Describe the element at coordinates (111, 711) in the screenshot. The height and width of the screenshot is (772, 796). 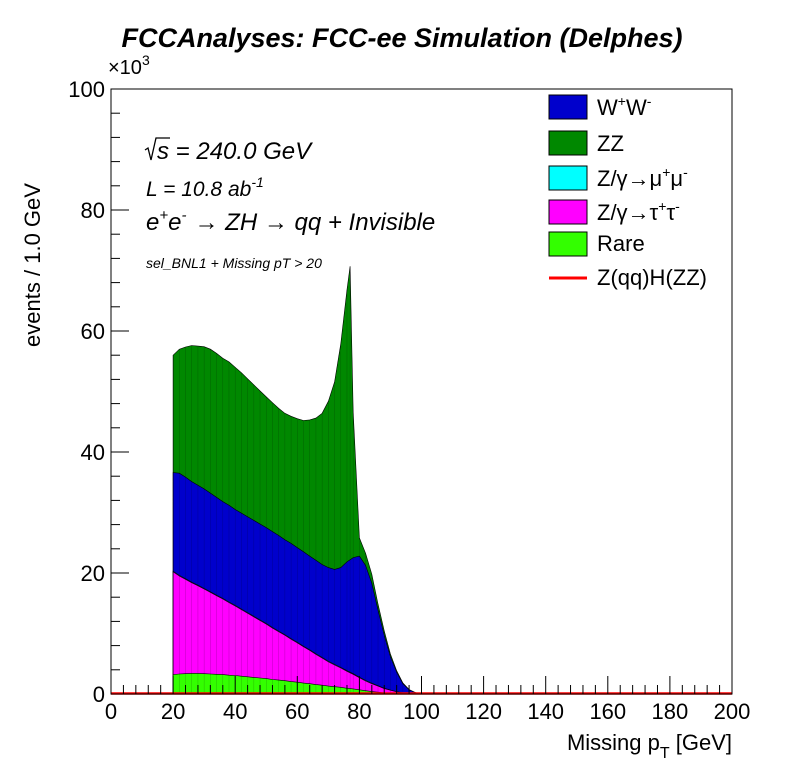
I see `x-tick-label: 0` at that location.